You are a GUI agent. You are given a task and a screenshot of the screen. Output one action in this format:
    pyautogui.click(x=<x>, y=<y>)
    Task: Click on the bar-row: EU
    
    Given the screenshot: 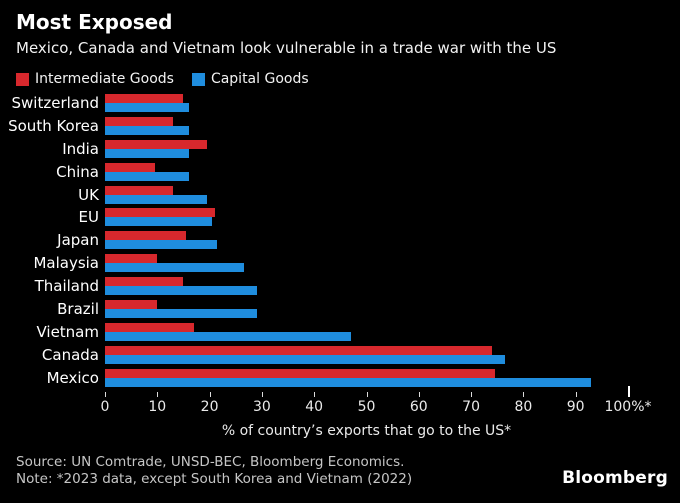 What is the action you would take?
    pyautogui.click(x=340, y=219)
    